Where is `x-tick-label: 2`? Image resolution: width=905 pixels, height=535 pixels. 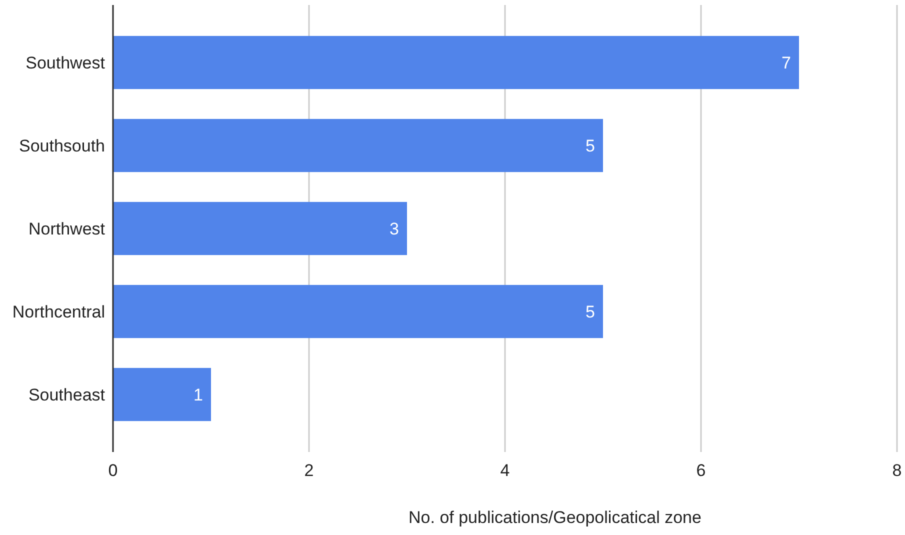
x-tick-label: 2 is located at coordinates (309, 470).